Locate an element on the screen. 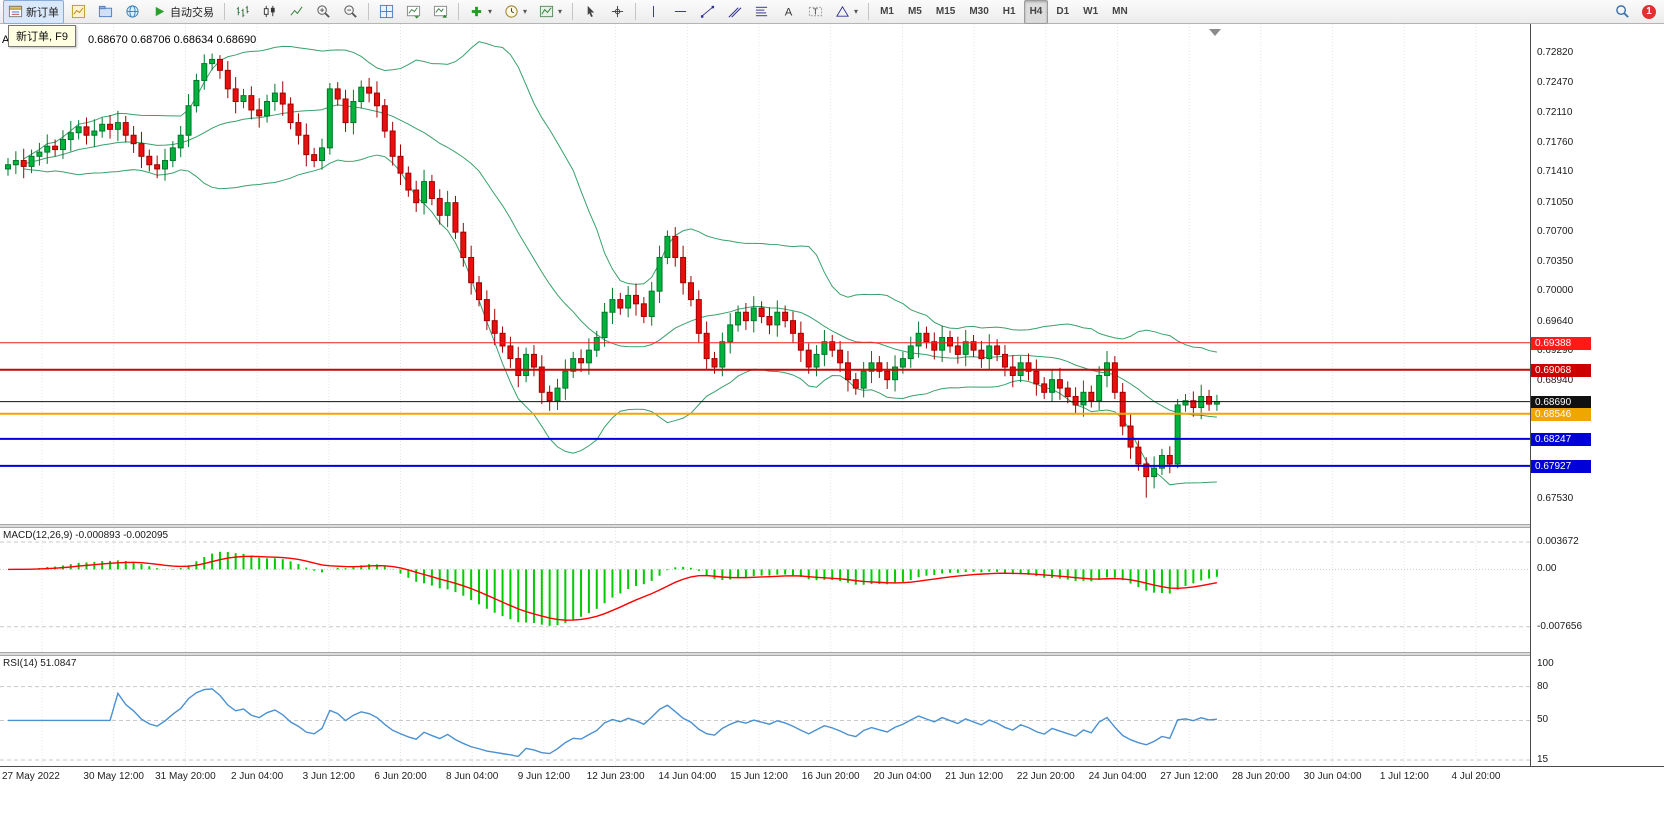  macd-axis-label: 0.003672 is located at coordinates (1558, 541).